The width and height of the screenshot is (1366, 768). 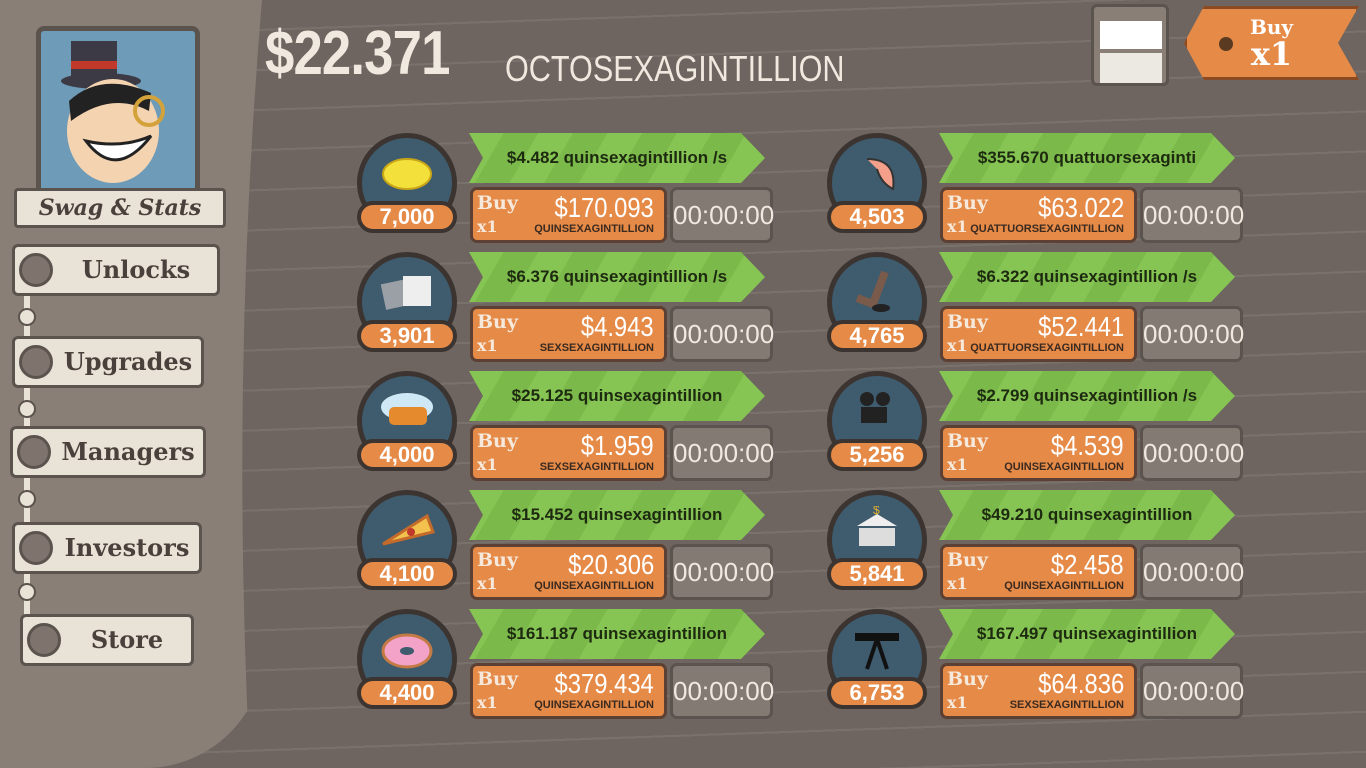 I want to click on revenue-bar: $4.482 quinsexagintillion /s, so click(x=617, y=158).